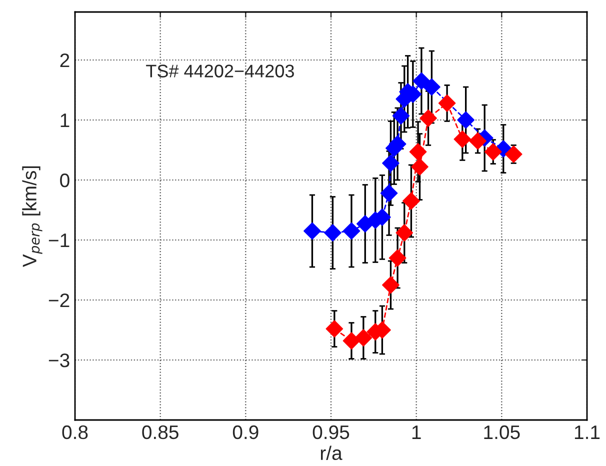 This screenshot has width=606, height=466. What do you see at coordinates (75, 432) in the screenshot?
I see `x-tick-label: 0.8` at bounding box center [75, 432].